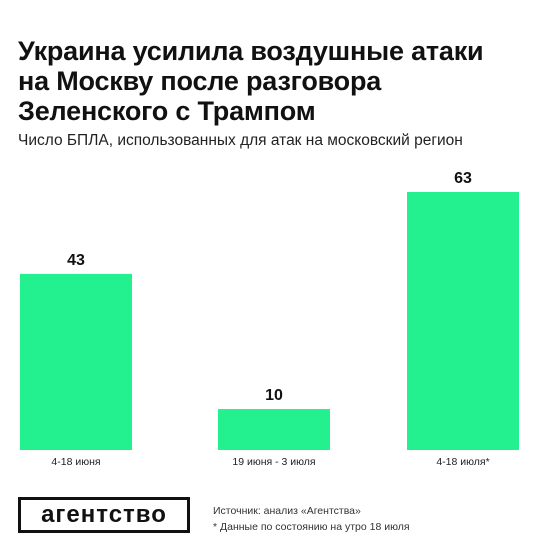 The height and width of the screenshot is (541, 552). Describe the element at coordinates (273, 462) in the screenshot. I see `category-label-2: 19 июня - 3 июля` at that location.